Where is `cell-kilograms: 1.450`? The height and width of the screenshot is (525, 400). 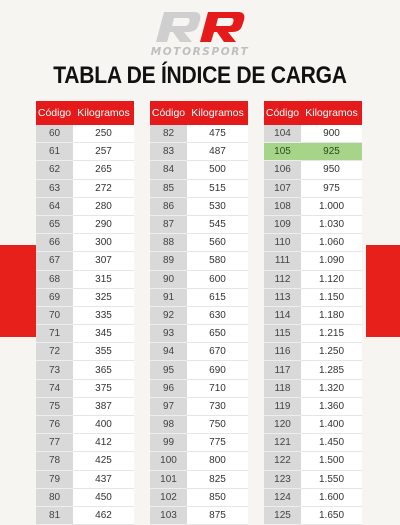 cell-kilograms: 1.450 is located at coordinates (331, 443).